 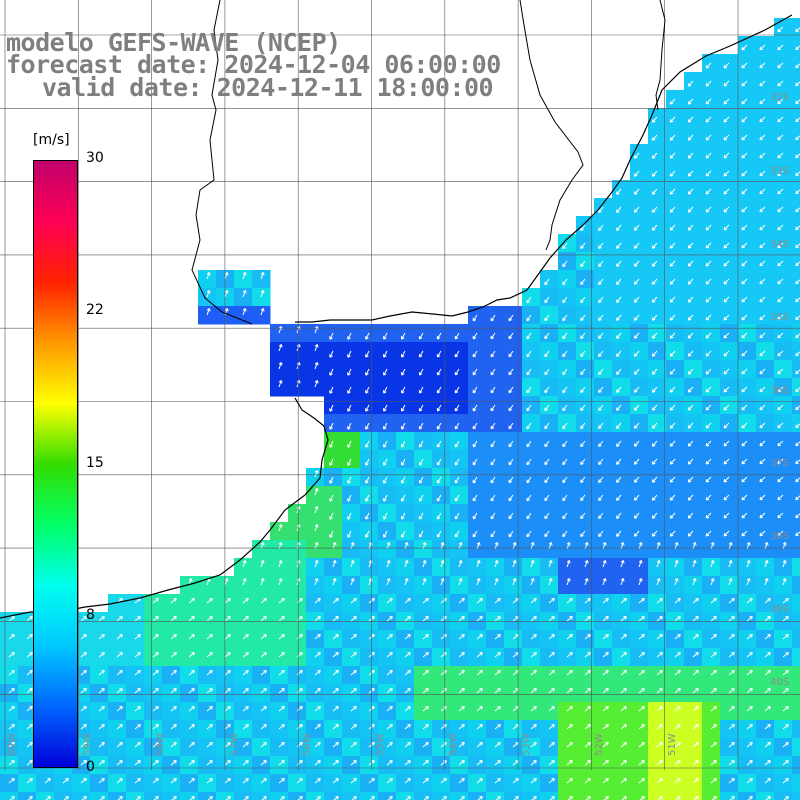 I want to click on lat-label-40s: 40S, so click(x=780, y=682).